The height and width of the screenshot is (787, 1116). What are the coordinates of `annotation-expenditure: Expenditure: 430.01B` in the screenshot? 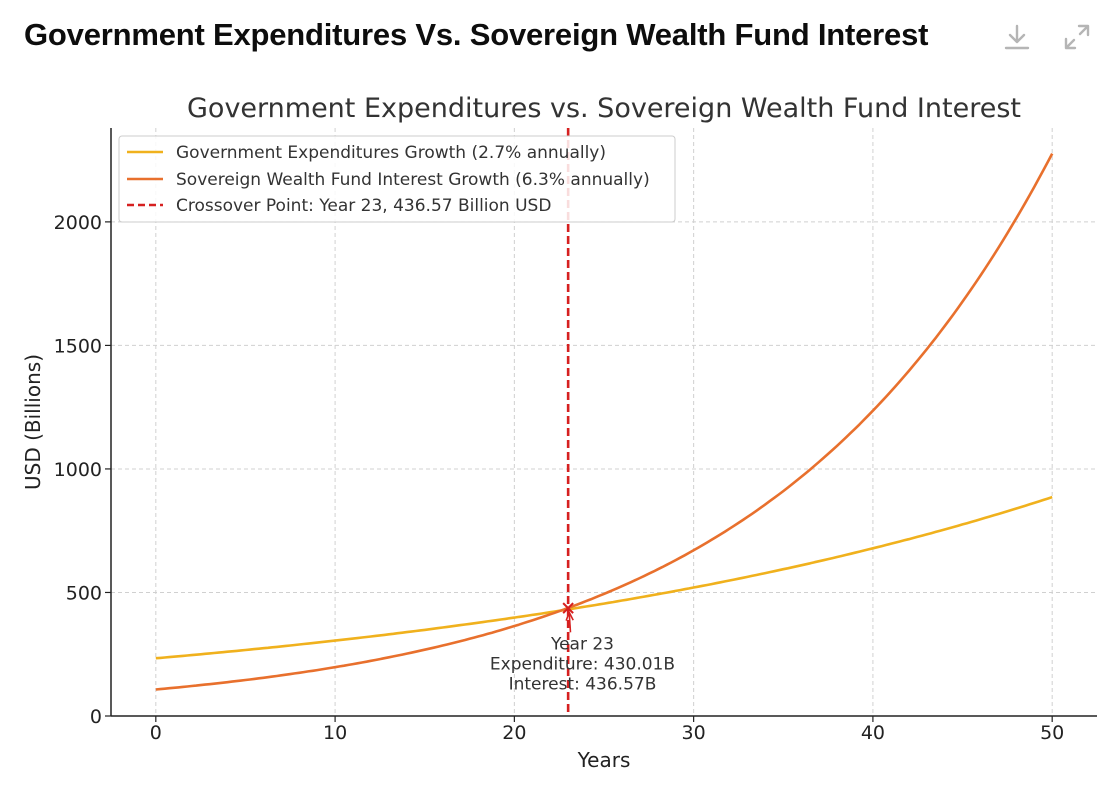 It's located at (582, 664).